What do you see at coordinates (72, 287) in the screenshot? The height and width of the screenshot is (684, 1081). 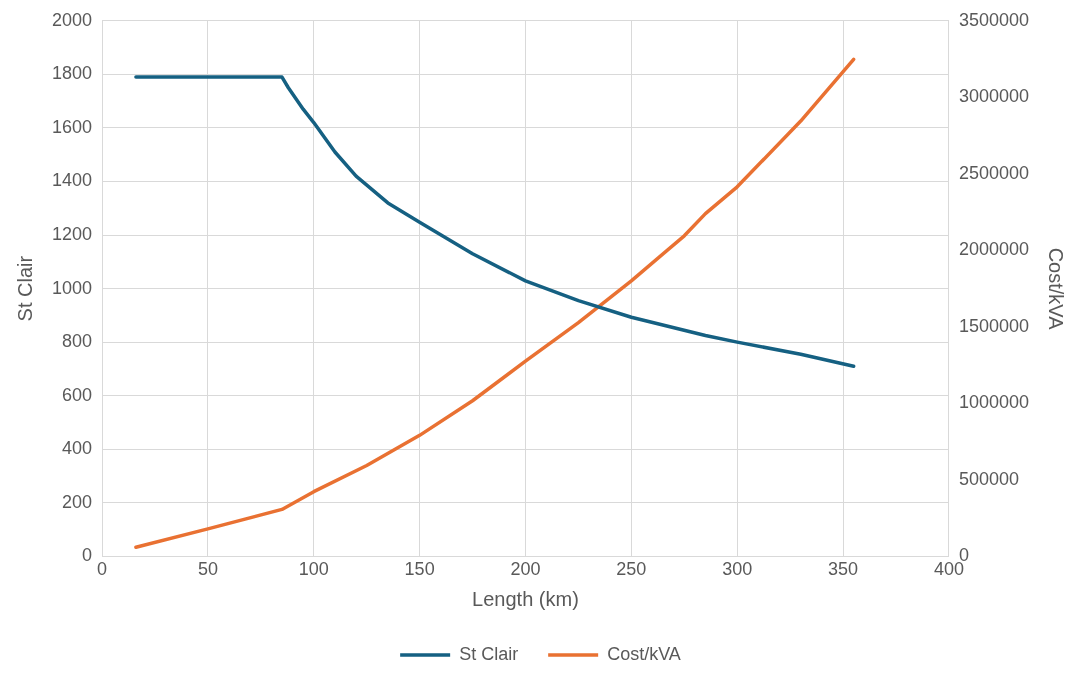 I see `y-tick-label: 1000` at bounding box center [72, 287].